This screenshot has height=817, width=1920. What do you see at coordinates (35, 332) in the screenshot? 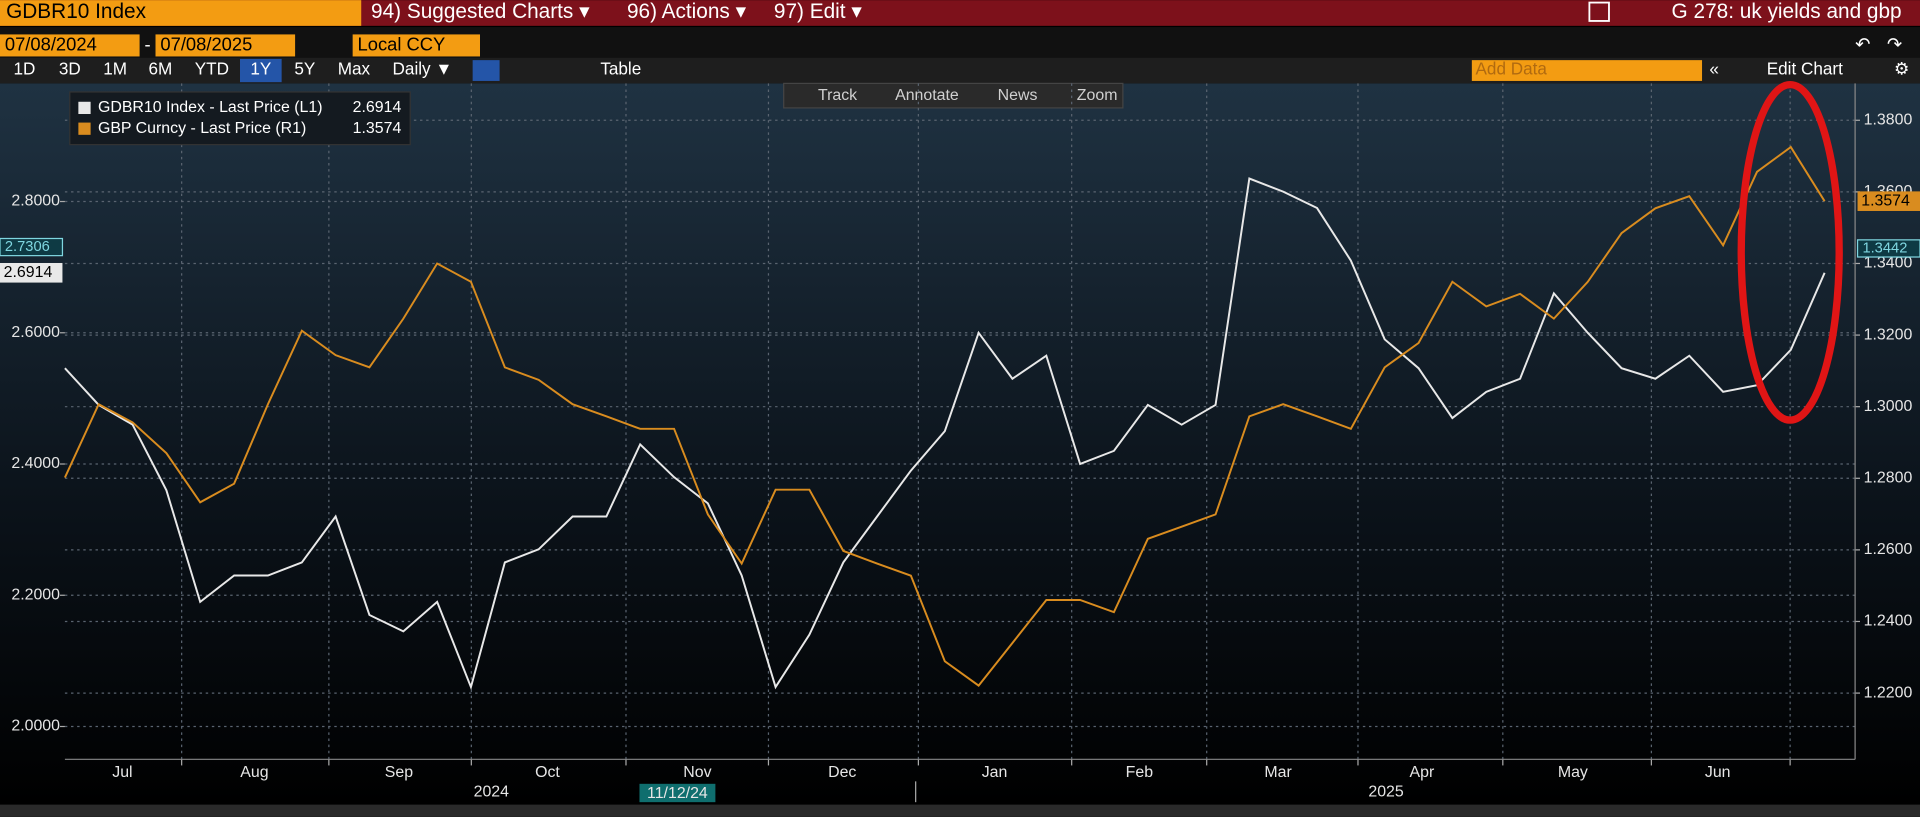
I see `y-tick-label: 2.6000` at bounding box center [35, 332].